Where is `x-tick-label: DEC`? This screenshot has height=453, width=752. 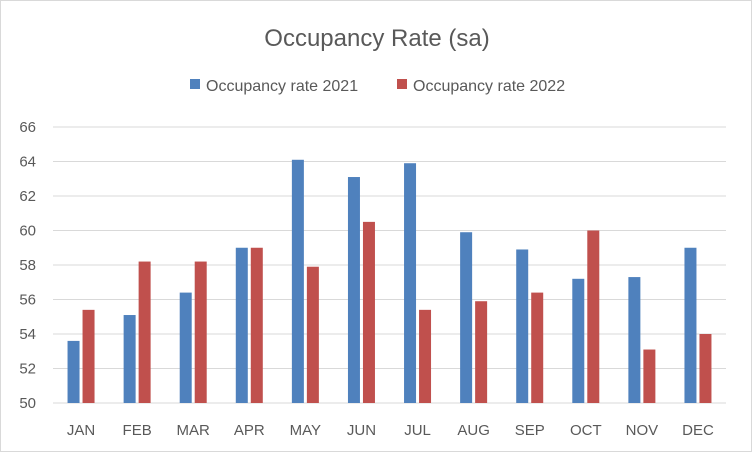
x-tick-label: DEC is located at coordinates (698, 430).